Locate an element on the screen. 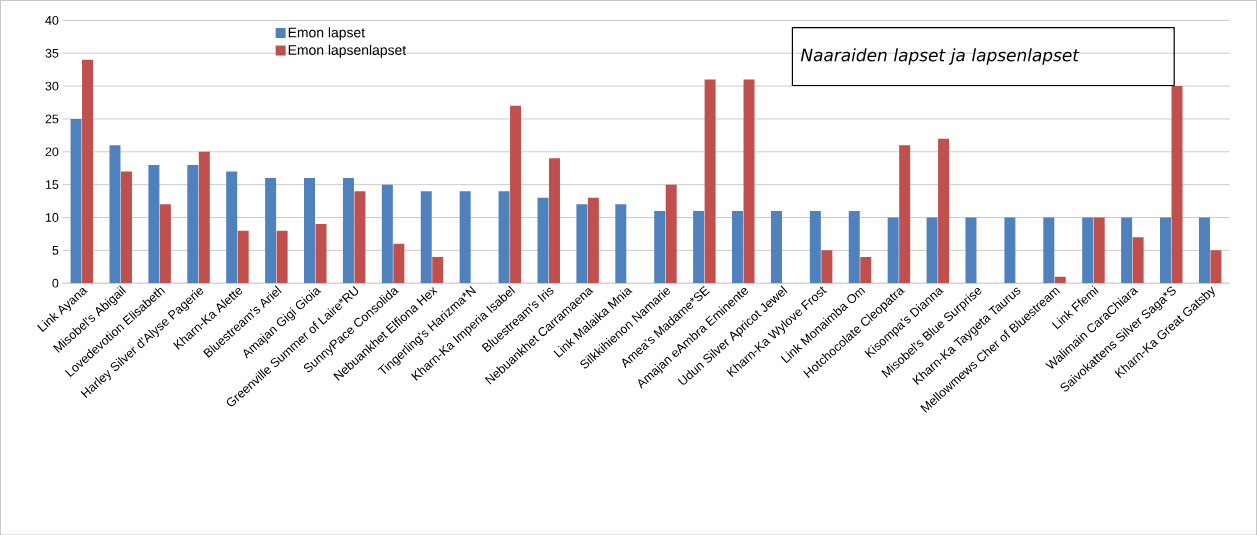 The image size is (1257, 535). y-tick-label: 35 is located at coordinates (52, 53).